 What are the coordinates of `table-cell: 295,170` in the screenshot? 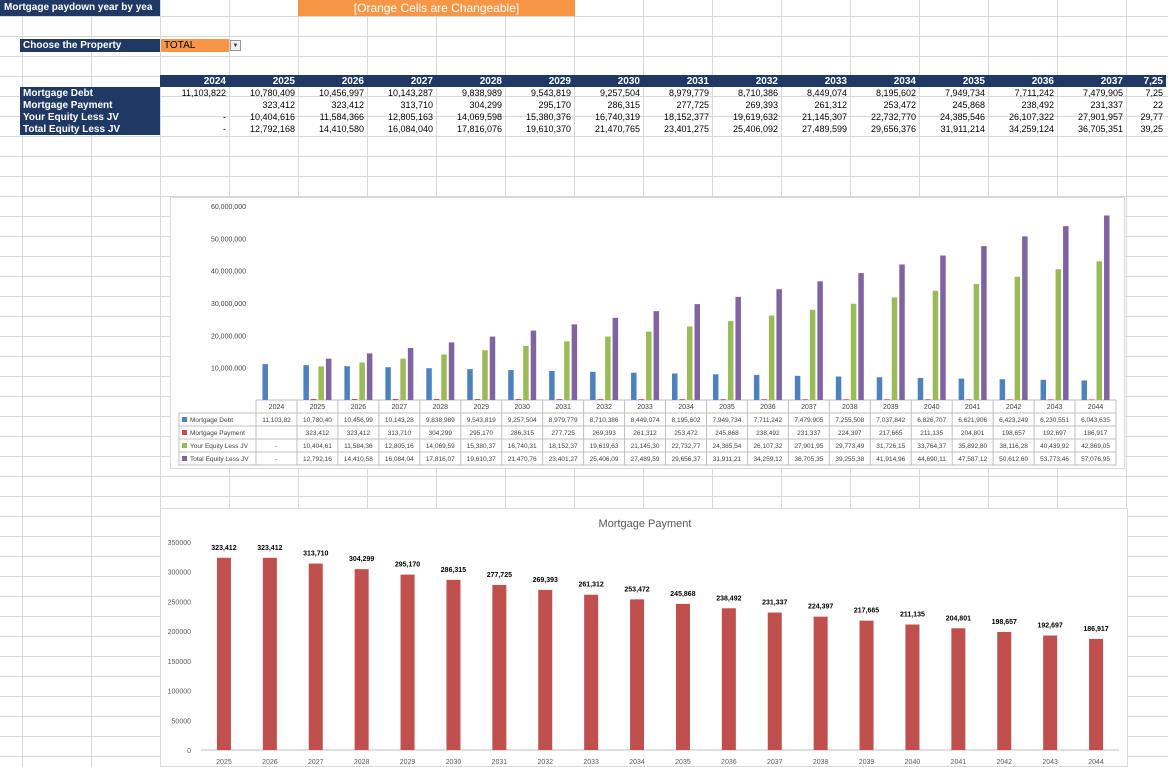 It's located at (554, 104).